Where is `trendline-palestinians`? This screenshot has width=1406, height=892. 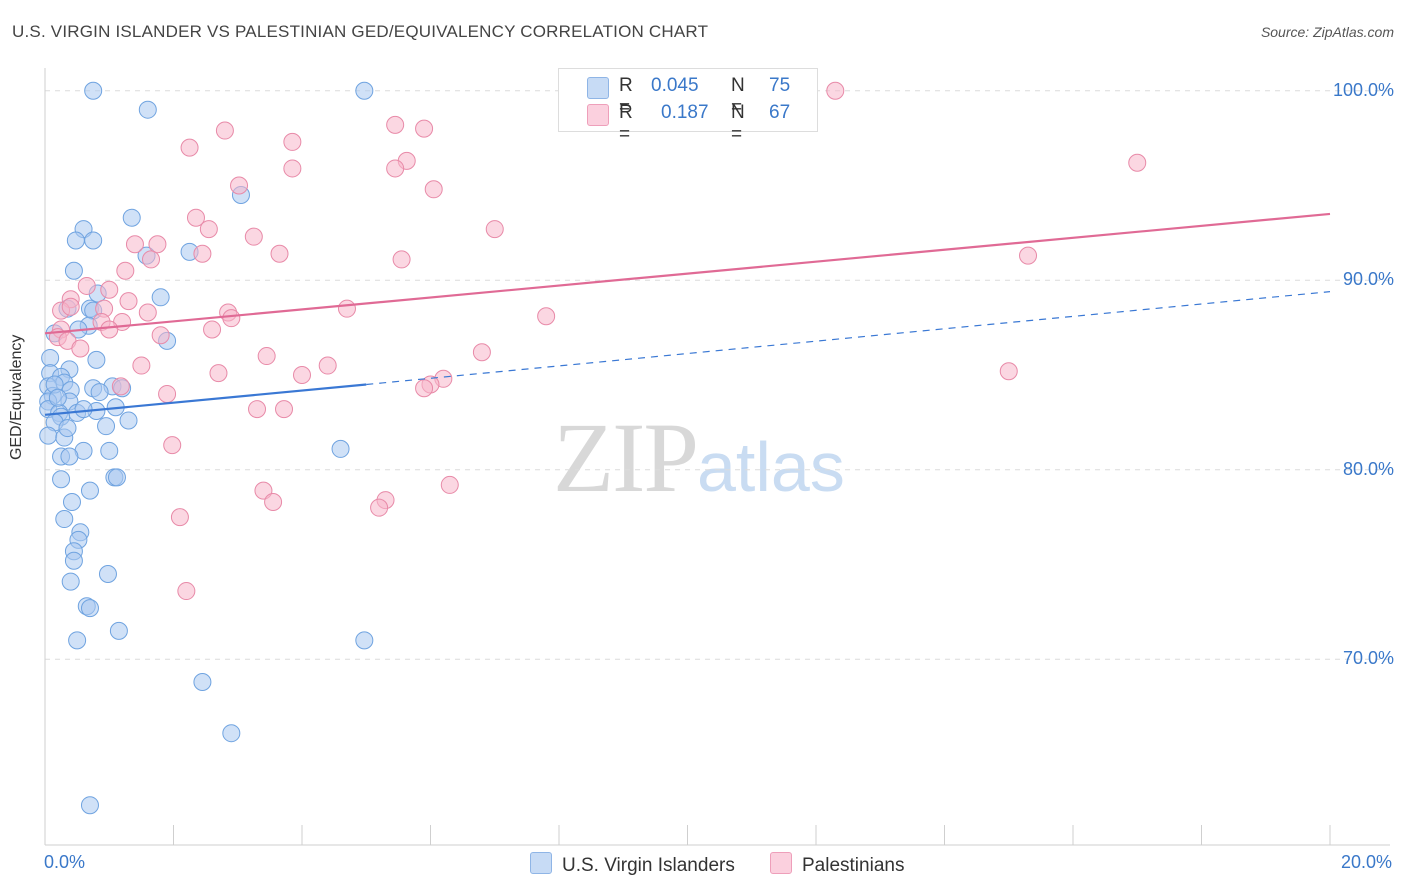 trendline-palestinians is located at coordinates (687, 273).